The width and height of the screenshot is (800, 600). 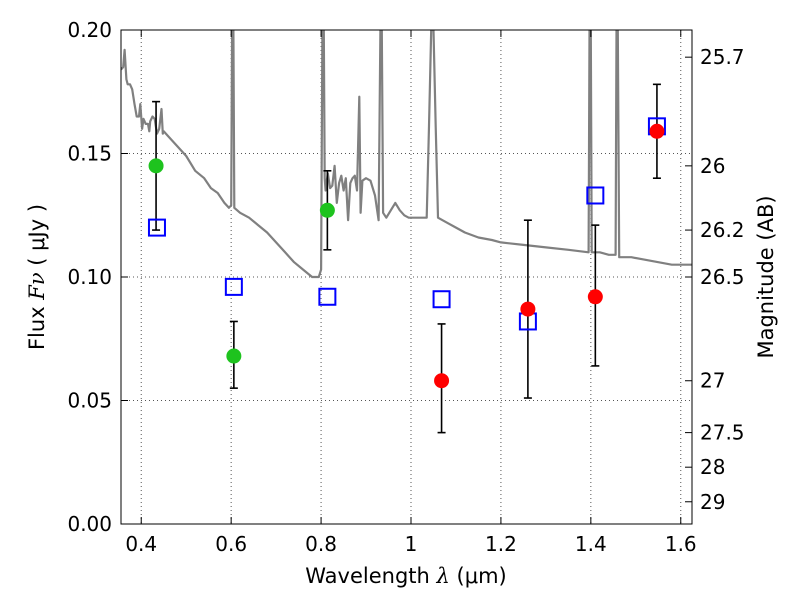 I want to click on mag-tick-label: 27.5, so click(x=722, y=433).